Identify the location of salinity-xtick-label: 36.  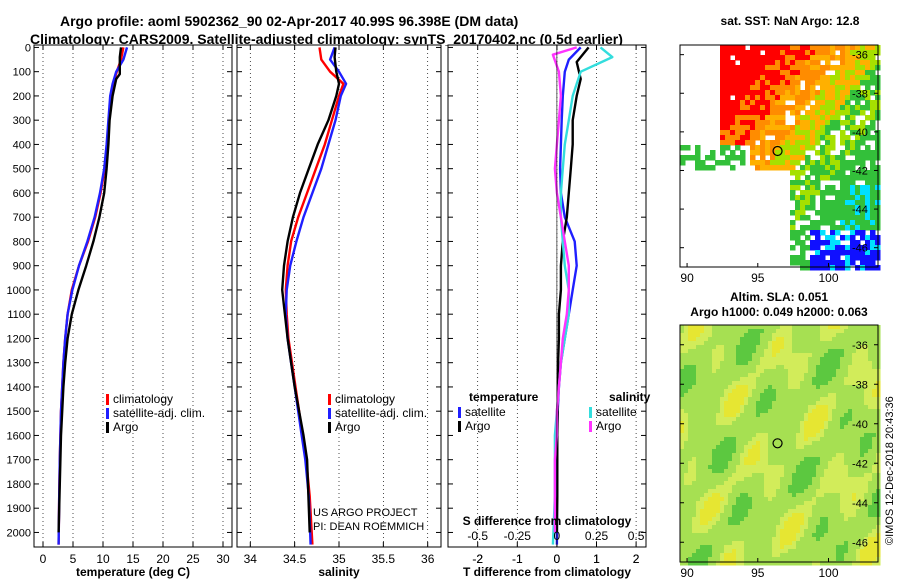
(428, 559).